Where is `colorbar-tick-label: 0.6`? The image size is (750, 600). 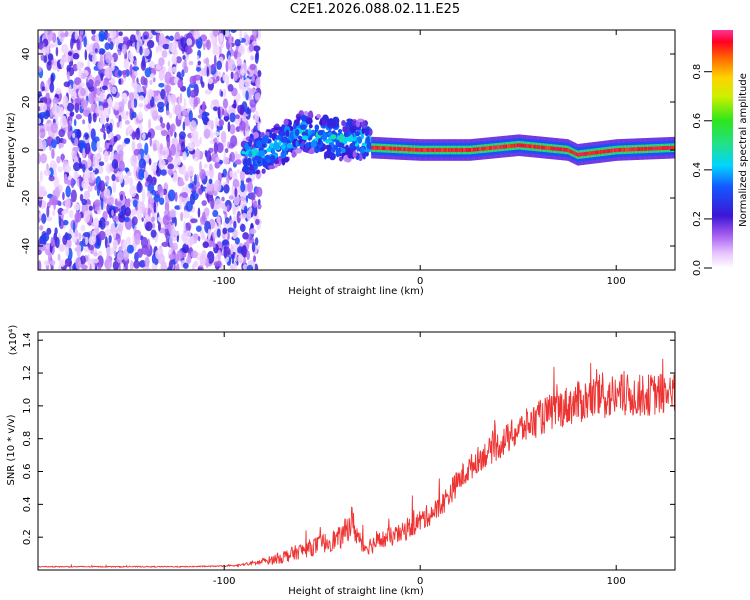
colorbar-tick-label: 0.6 is located at coordinates (697, 121).